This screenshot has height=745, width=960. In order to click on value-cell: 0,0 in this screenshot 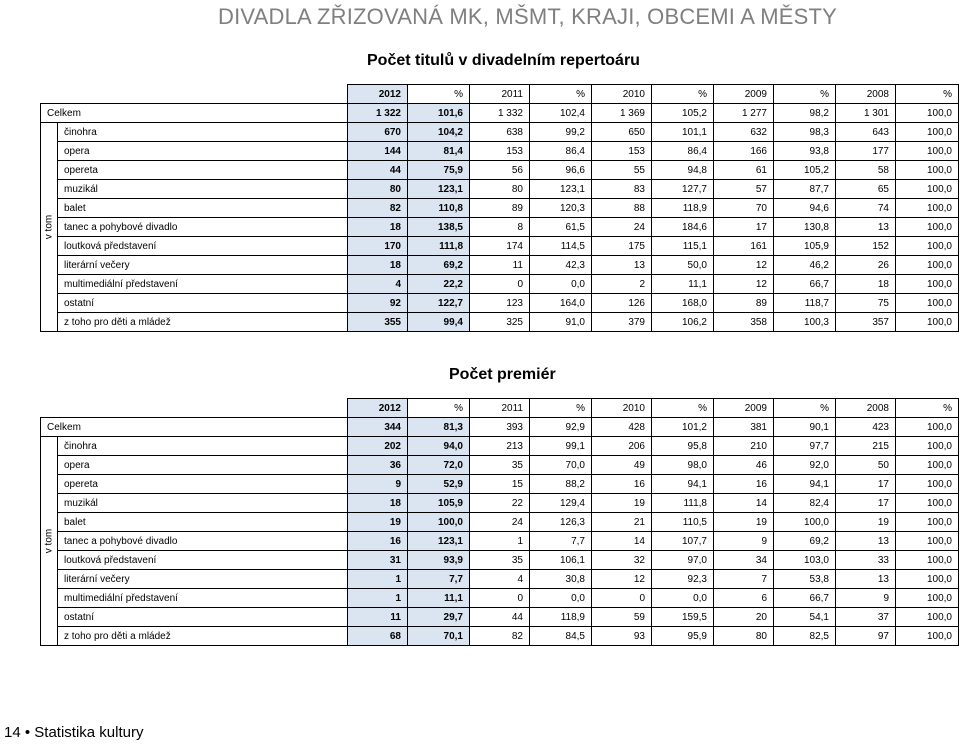, I will do `click(682, 598)`.